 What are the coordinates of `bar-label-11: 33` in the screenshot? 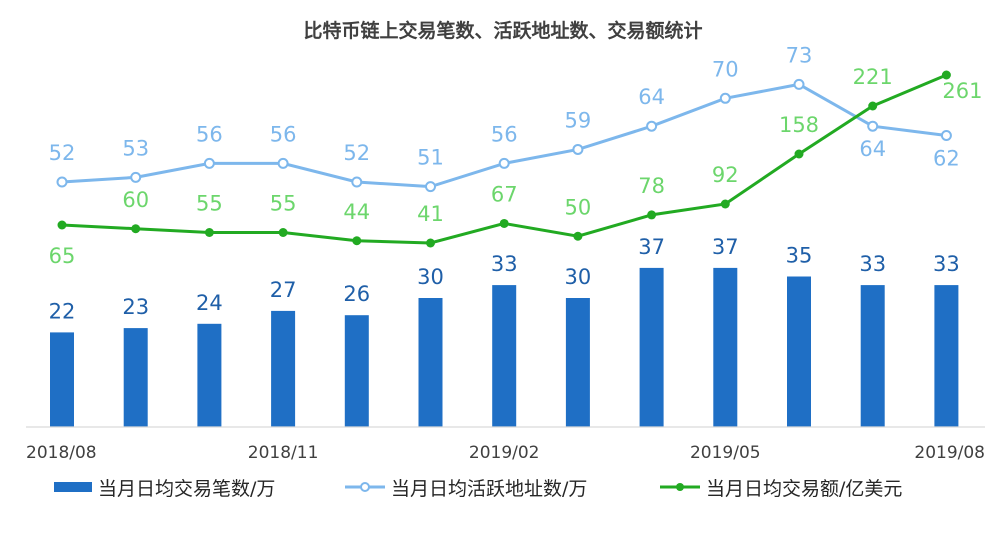 It's located at (872, 264).